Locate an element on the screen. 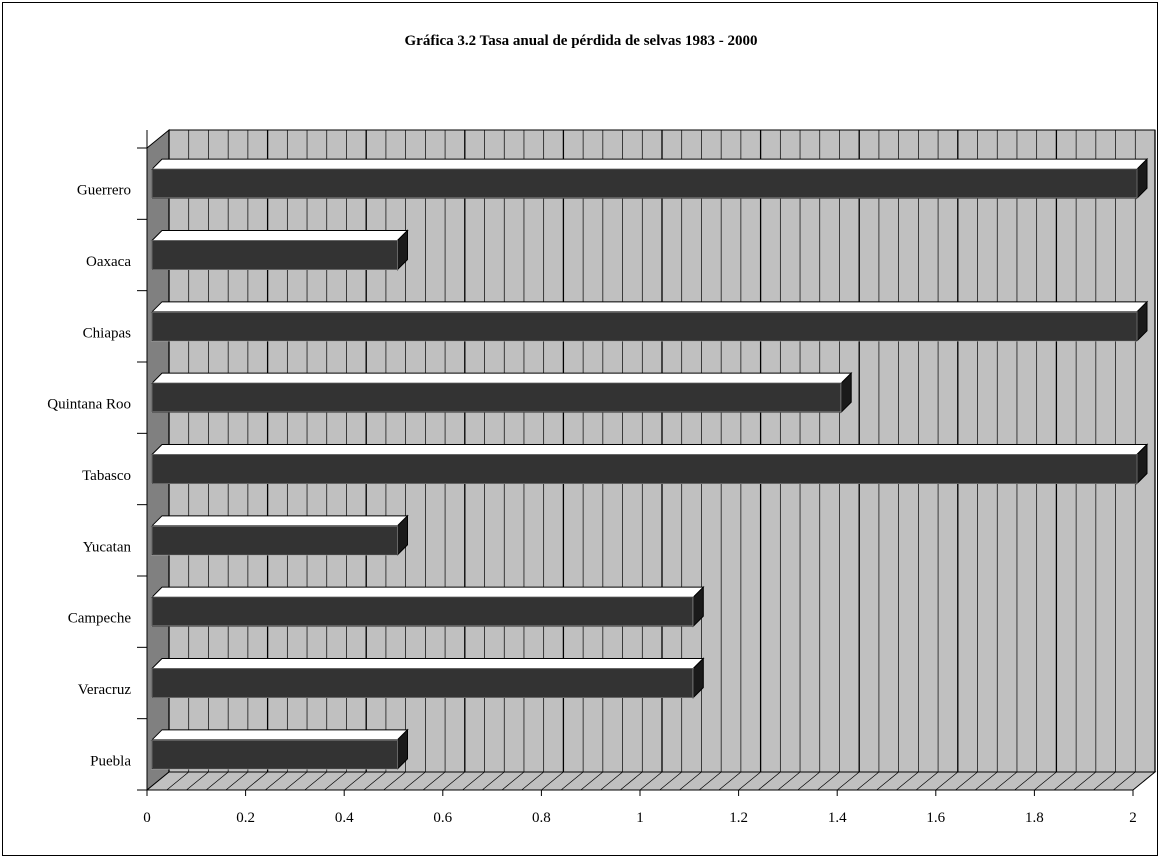  y-category-label: Guerrero is located at coordinates (104, 191).